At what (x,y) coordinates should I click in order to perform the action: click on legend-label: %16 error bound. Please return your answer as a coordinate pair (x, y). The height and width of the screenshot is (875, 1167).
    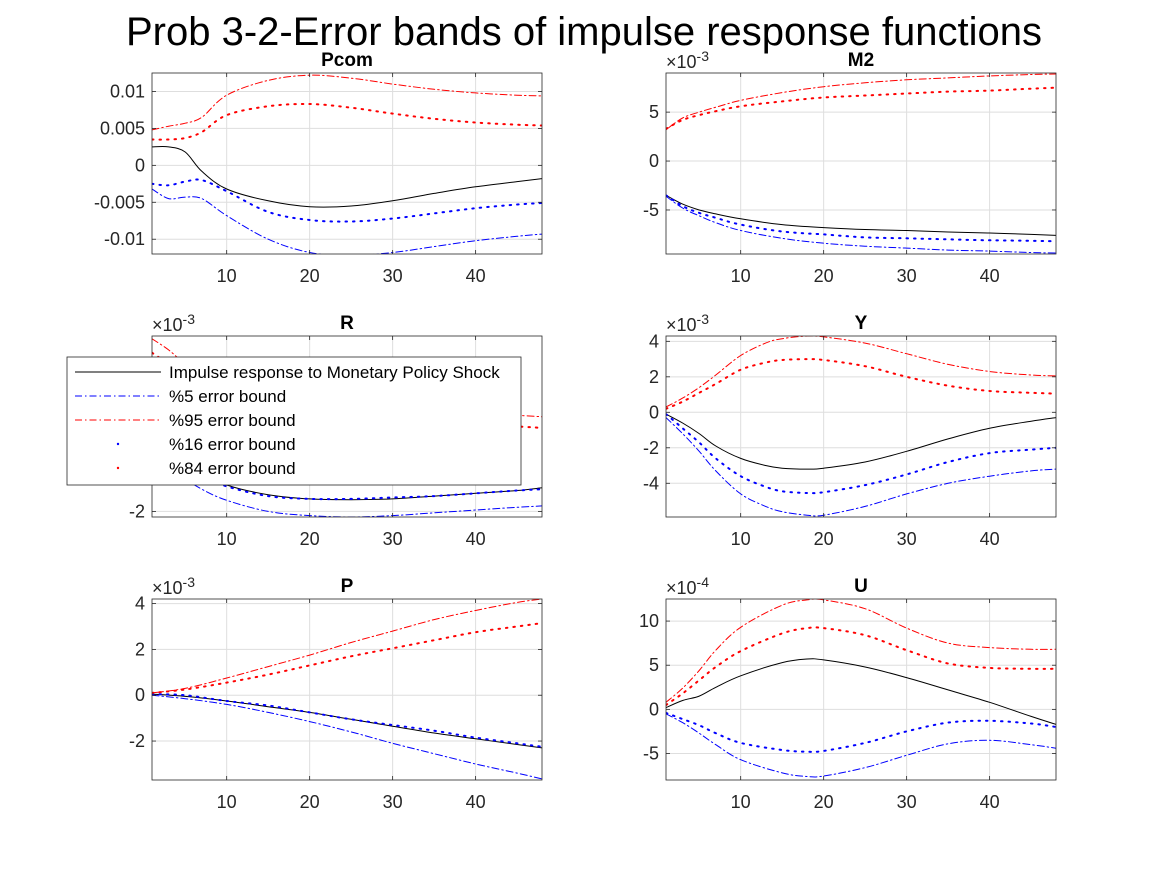
    Looking at the image, I should click on (232, 444).